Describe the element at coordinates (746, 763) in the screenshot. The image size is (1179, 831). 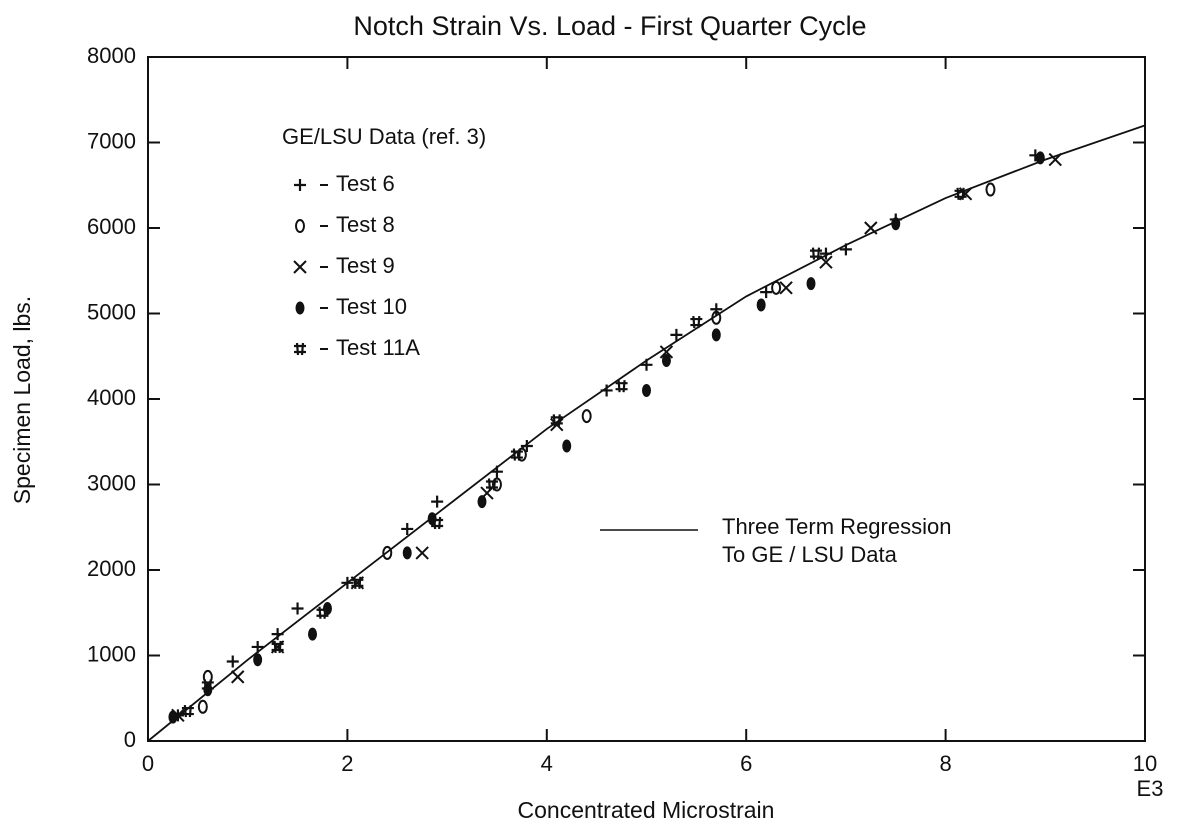
I see `x-tick-label: 6` at that location.